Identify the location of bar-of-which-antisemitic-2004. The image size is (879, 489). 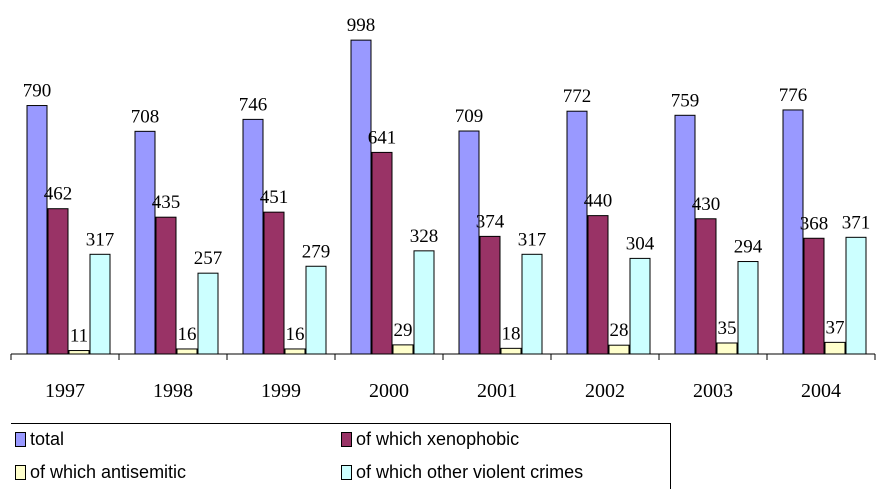
(835, 348).